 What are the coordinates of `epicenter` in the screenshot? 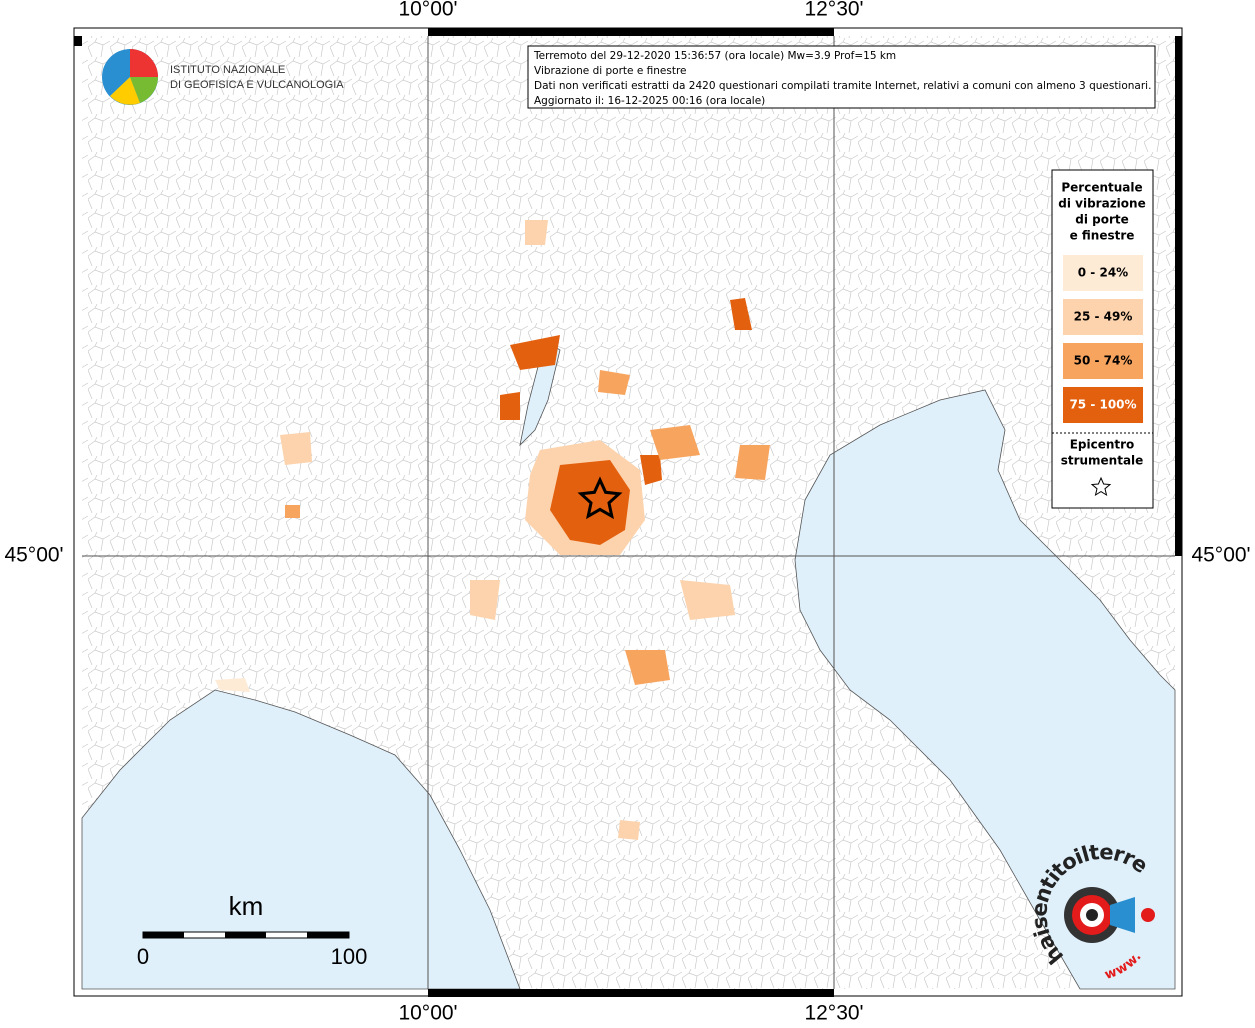 It's located at (600, 498).